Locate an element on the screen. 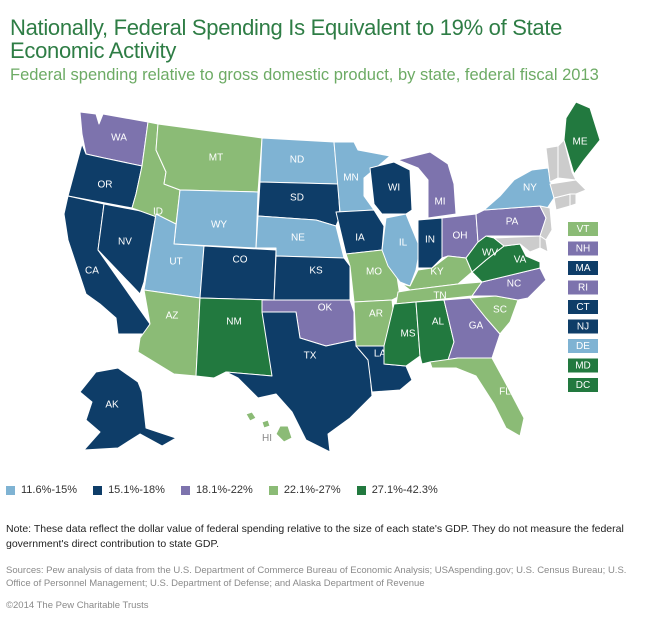 This screenshot has width=650, height=619. callout-label-NJ: NJ is located at coordinates (583, 327).